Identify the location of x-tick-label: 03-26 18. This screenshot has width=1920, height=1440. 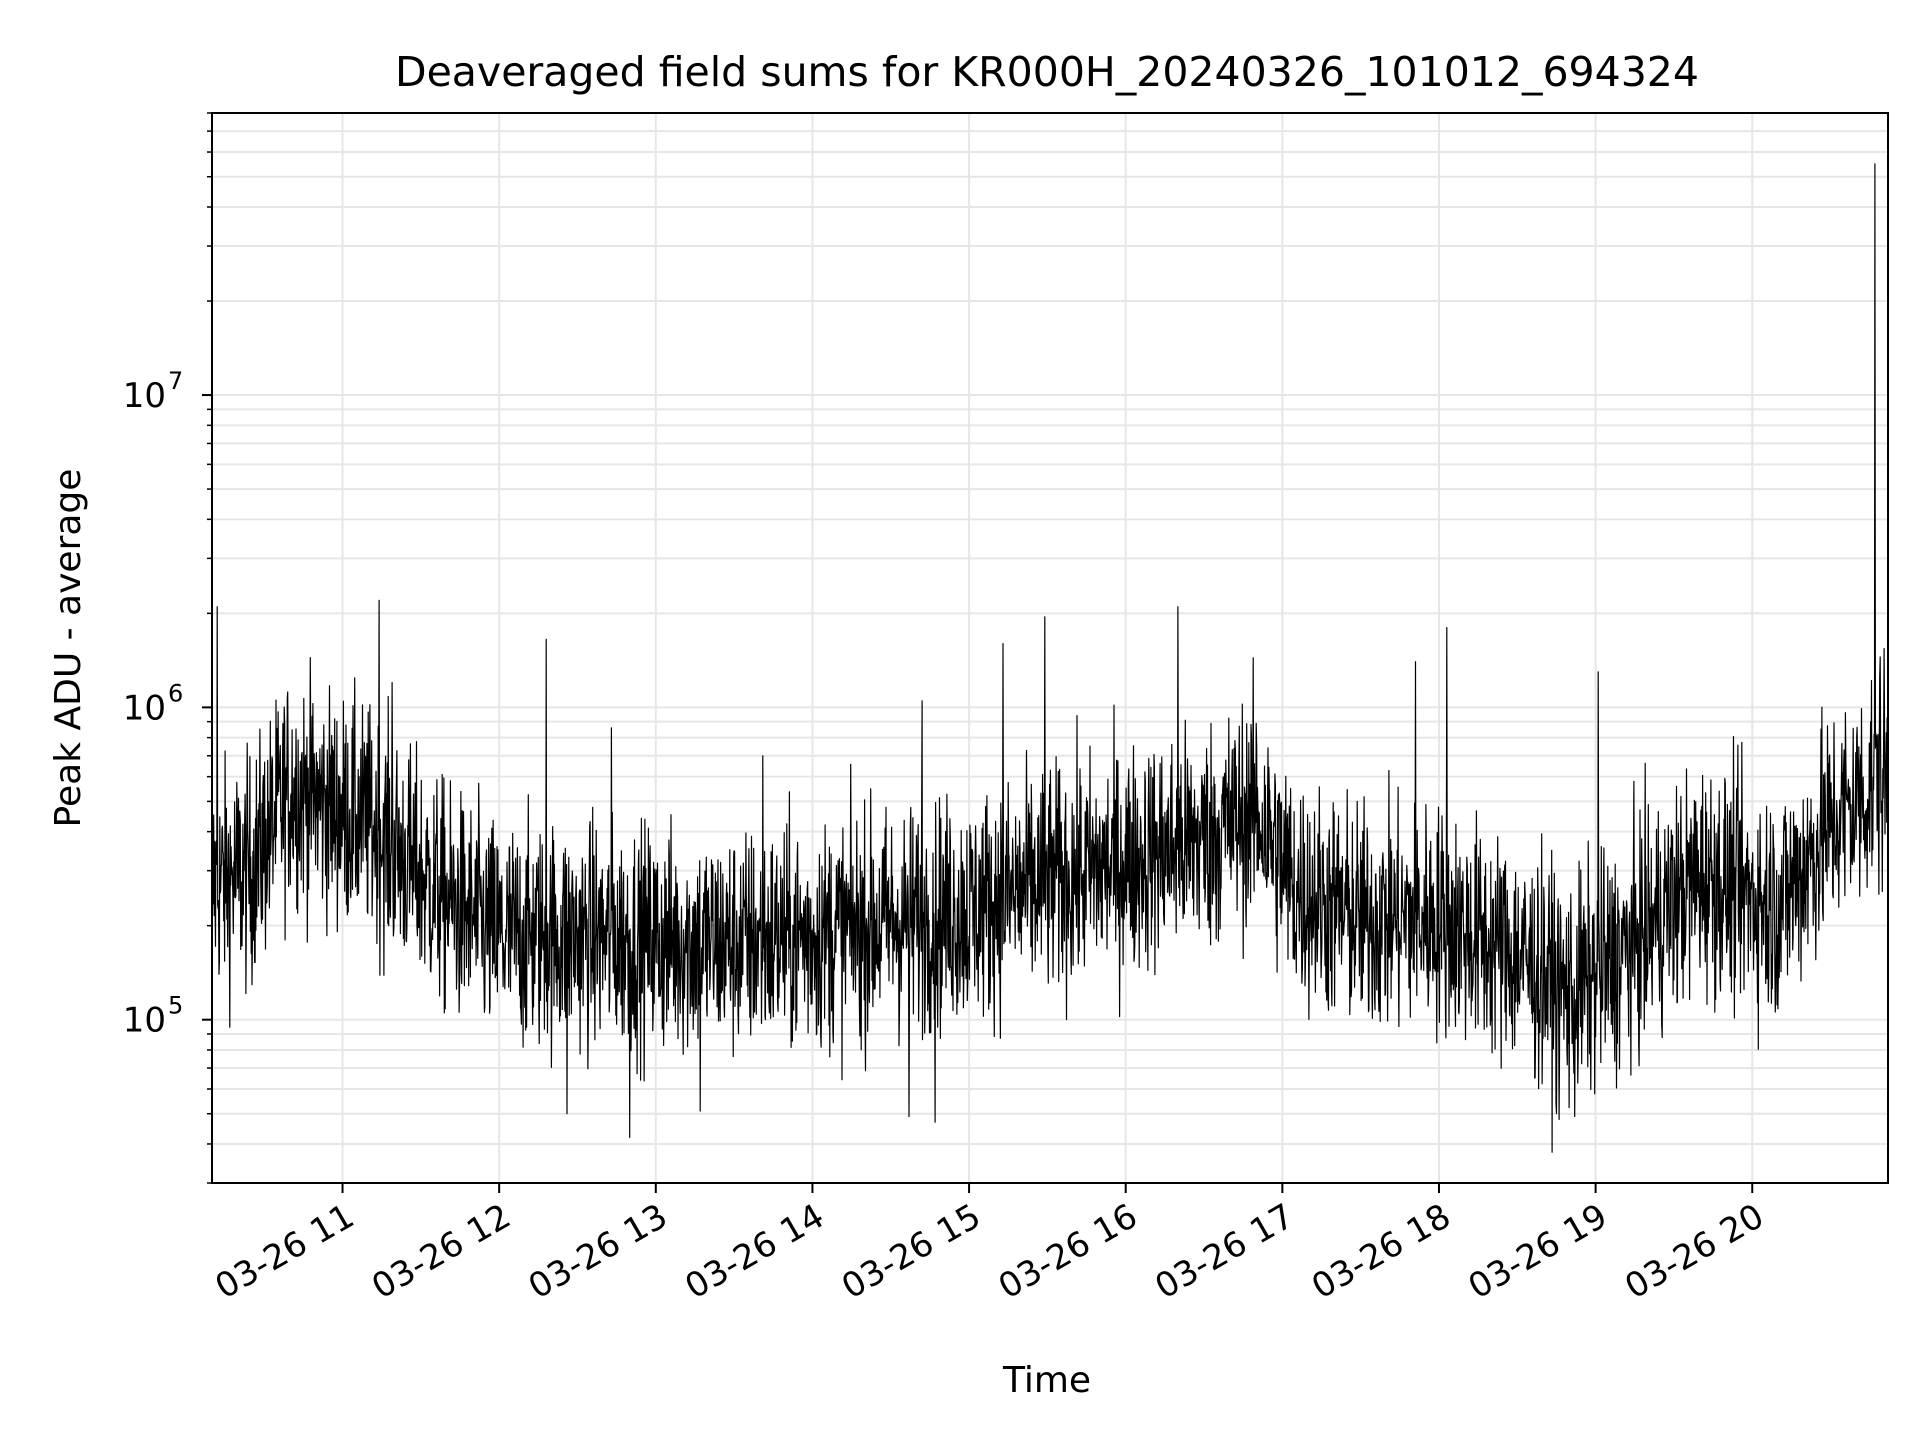
(1381, 1251).